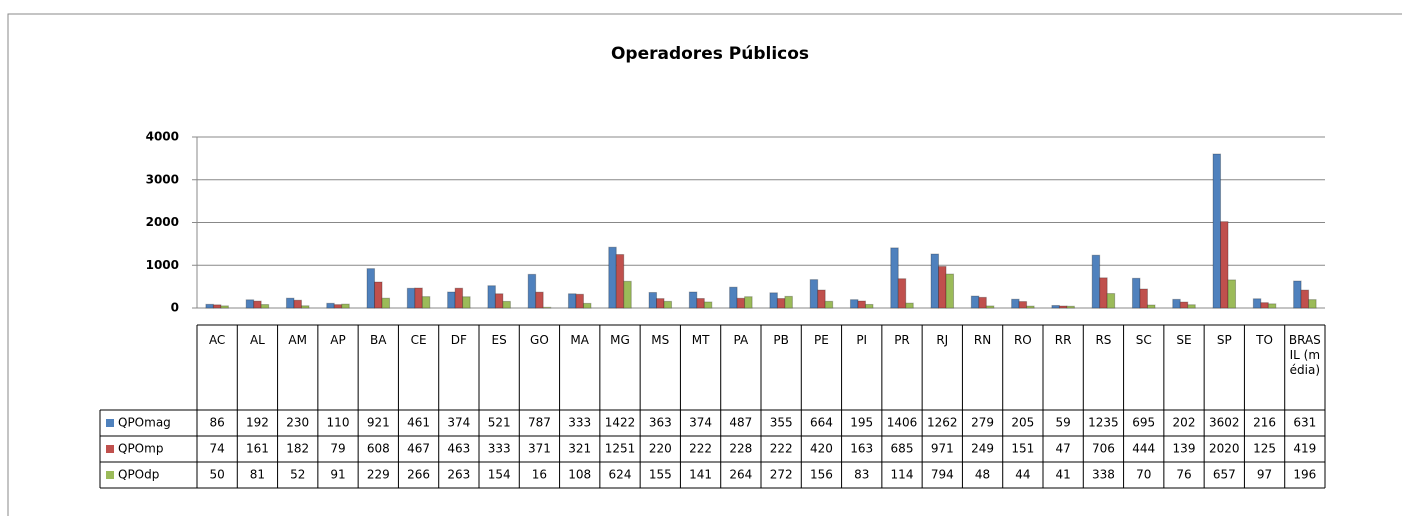  What do you see at coordinates (821, 340) in the screenshot?
I see `x-tick-label: PE` at bounding box center [821, 340].